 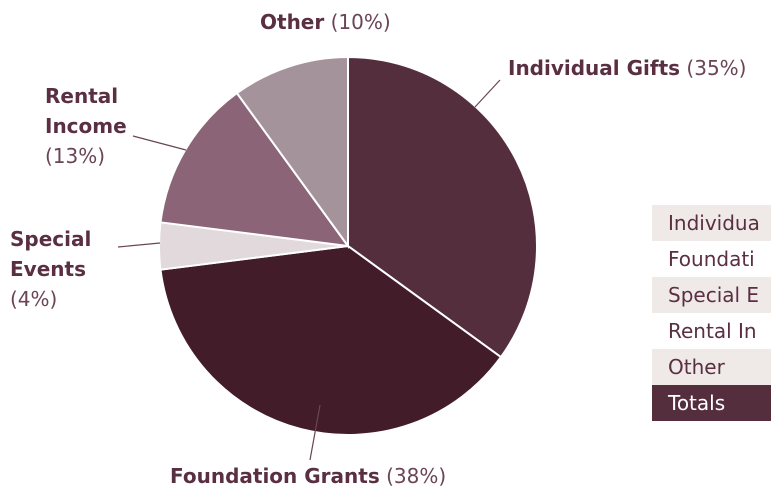 What do you see at coordinates (711, 367) in the screenshot?
I see `table-row: Other` at bounding box center [711, 367].